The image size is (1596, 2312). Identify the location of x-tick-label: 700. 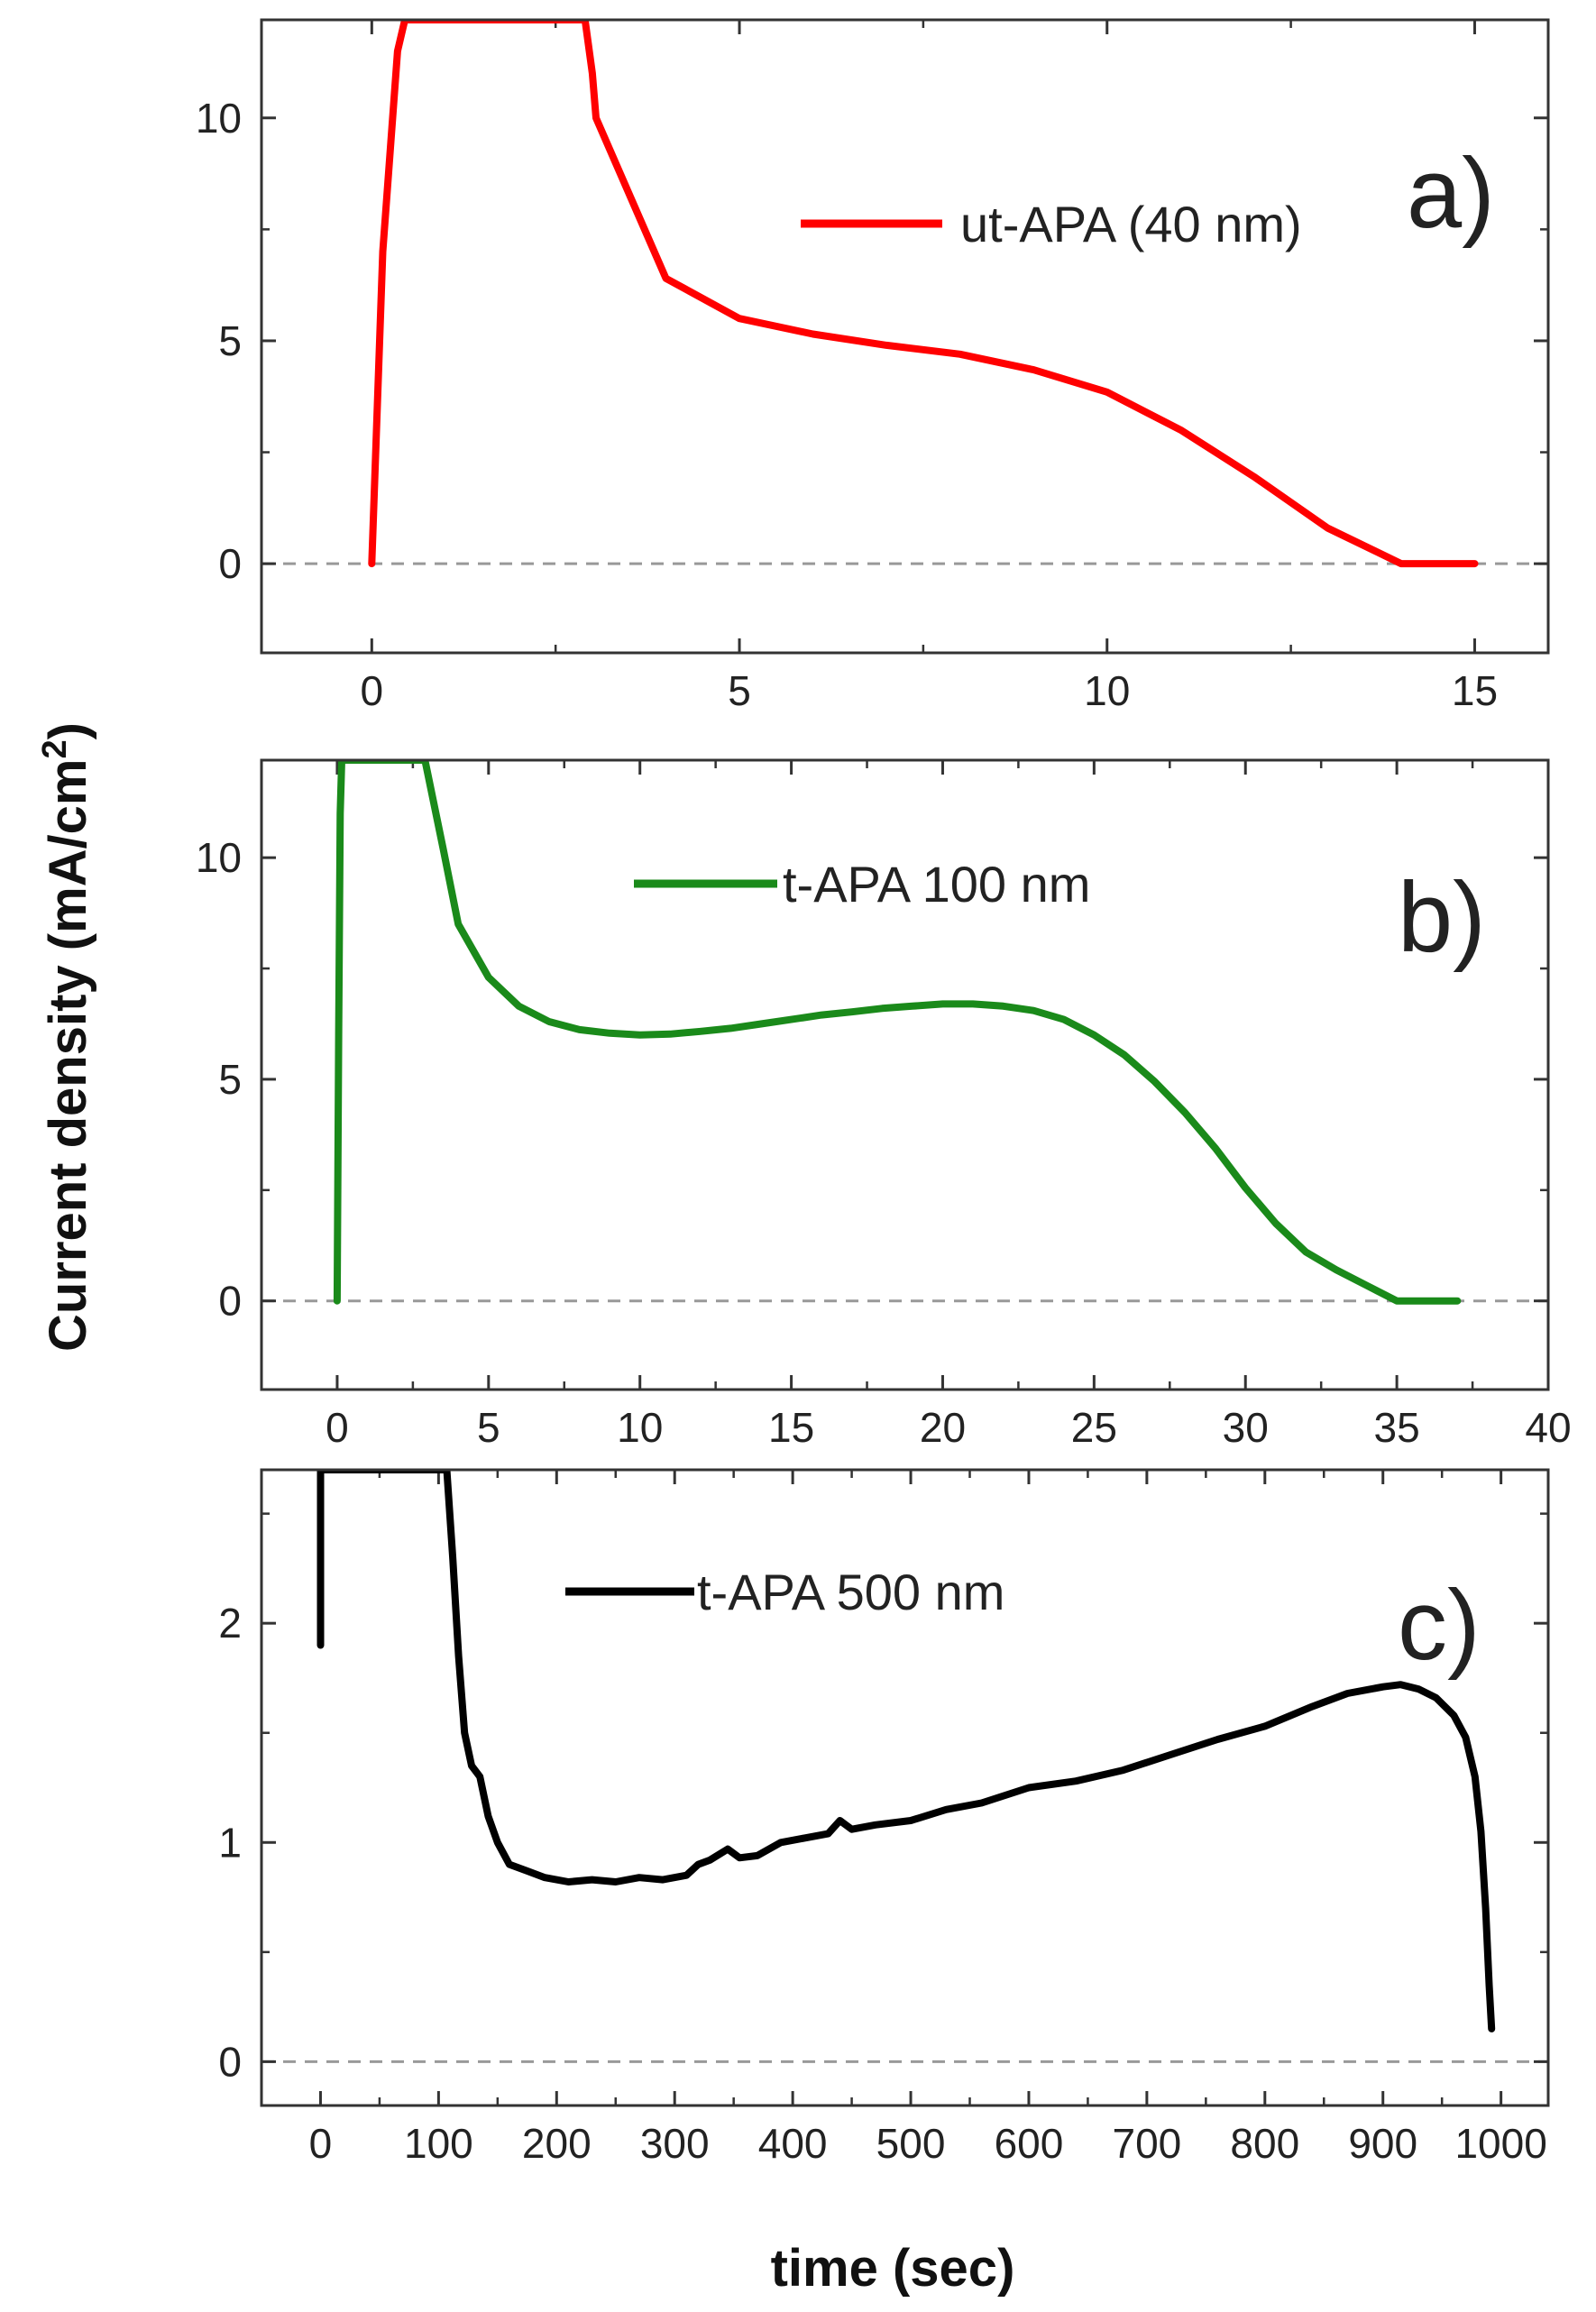
(1147, 2143).